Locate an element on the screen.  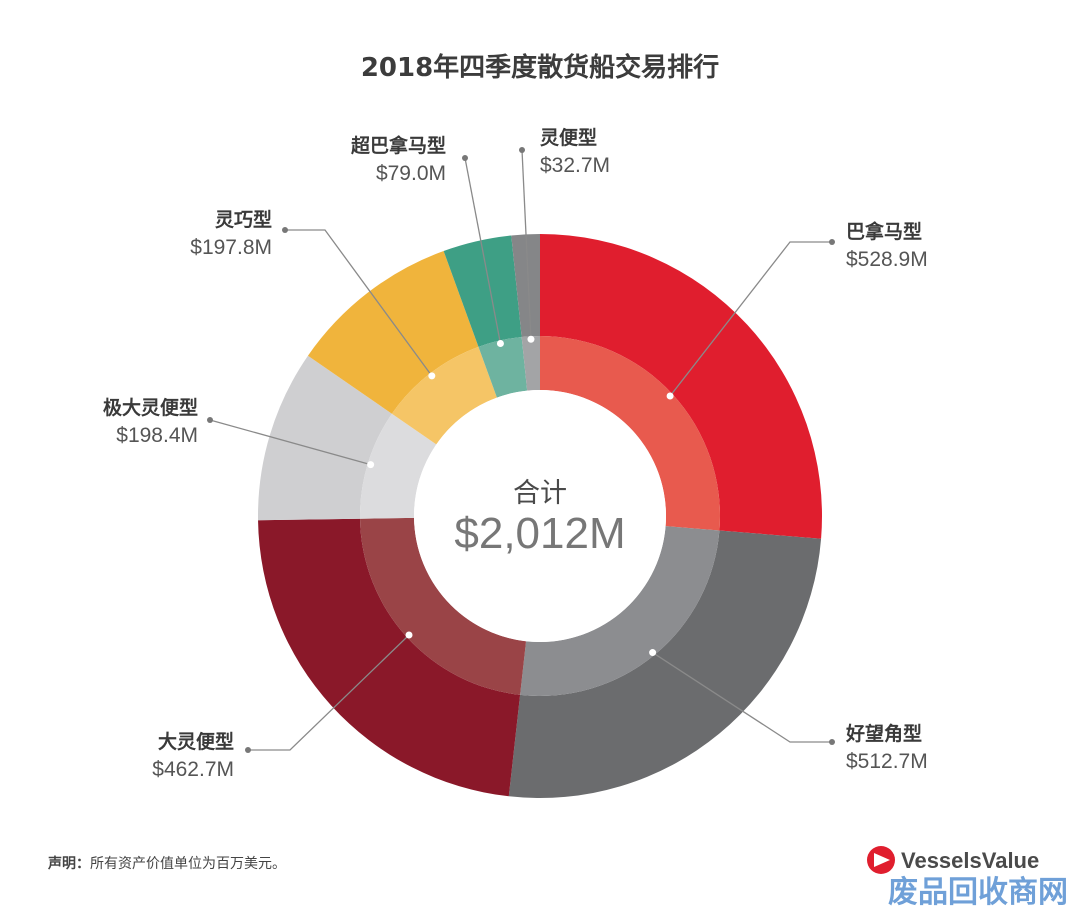
slice-3-leader-dot-outer is located at coordinates (248, 750).